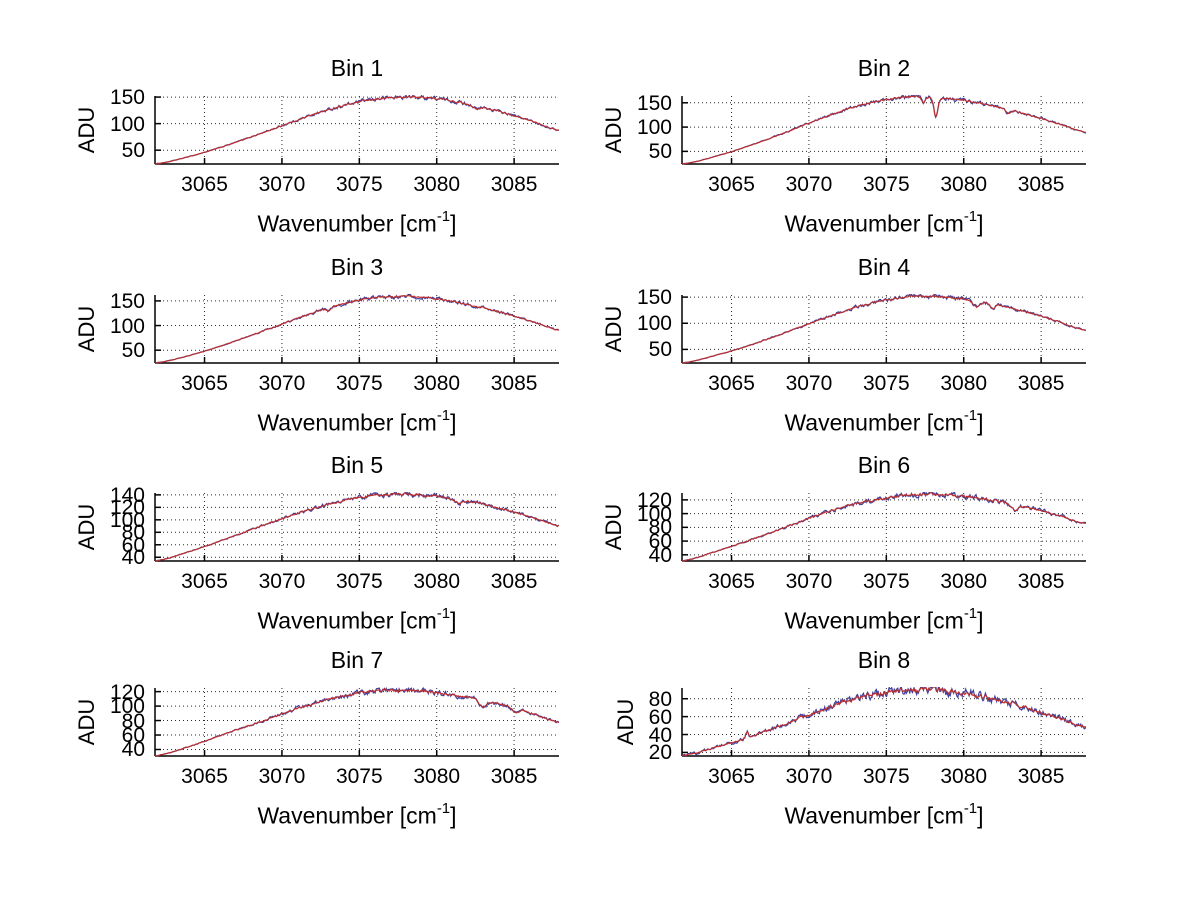 The image size is (1200, 901). What do you see at coordinates (884, 465) in the screenshot?
I see `subplot-title: Bin 6` at bounding box center [884, 465].